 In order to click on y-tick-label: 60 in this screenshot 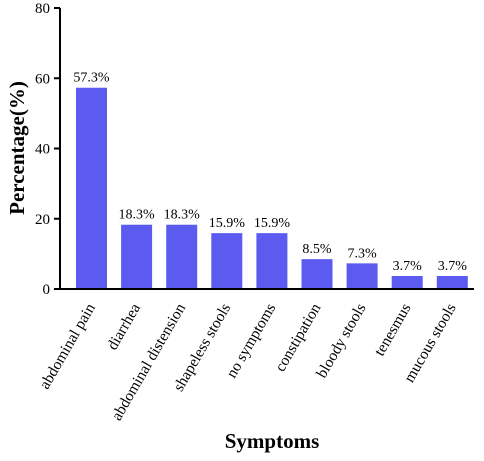, I will do `click(42, 79)`.